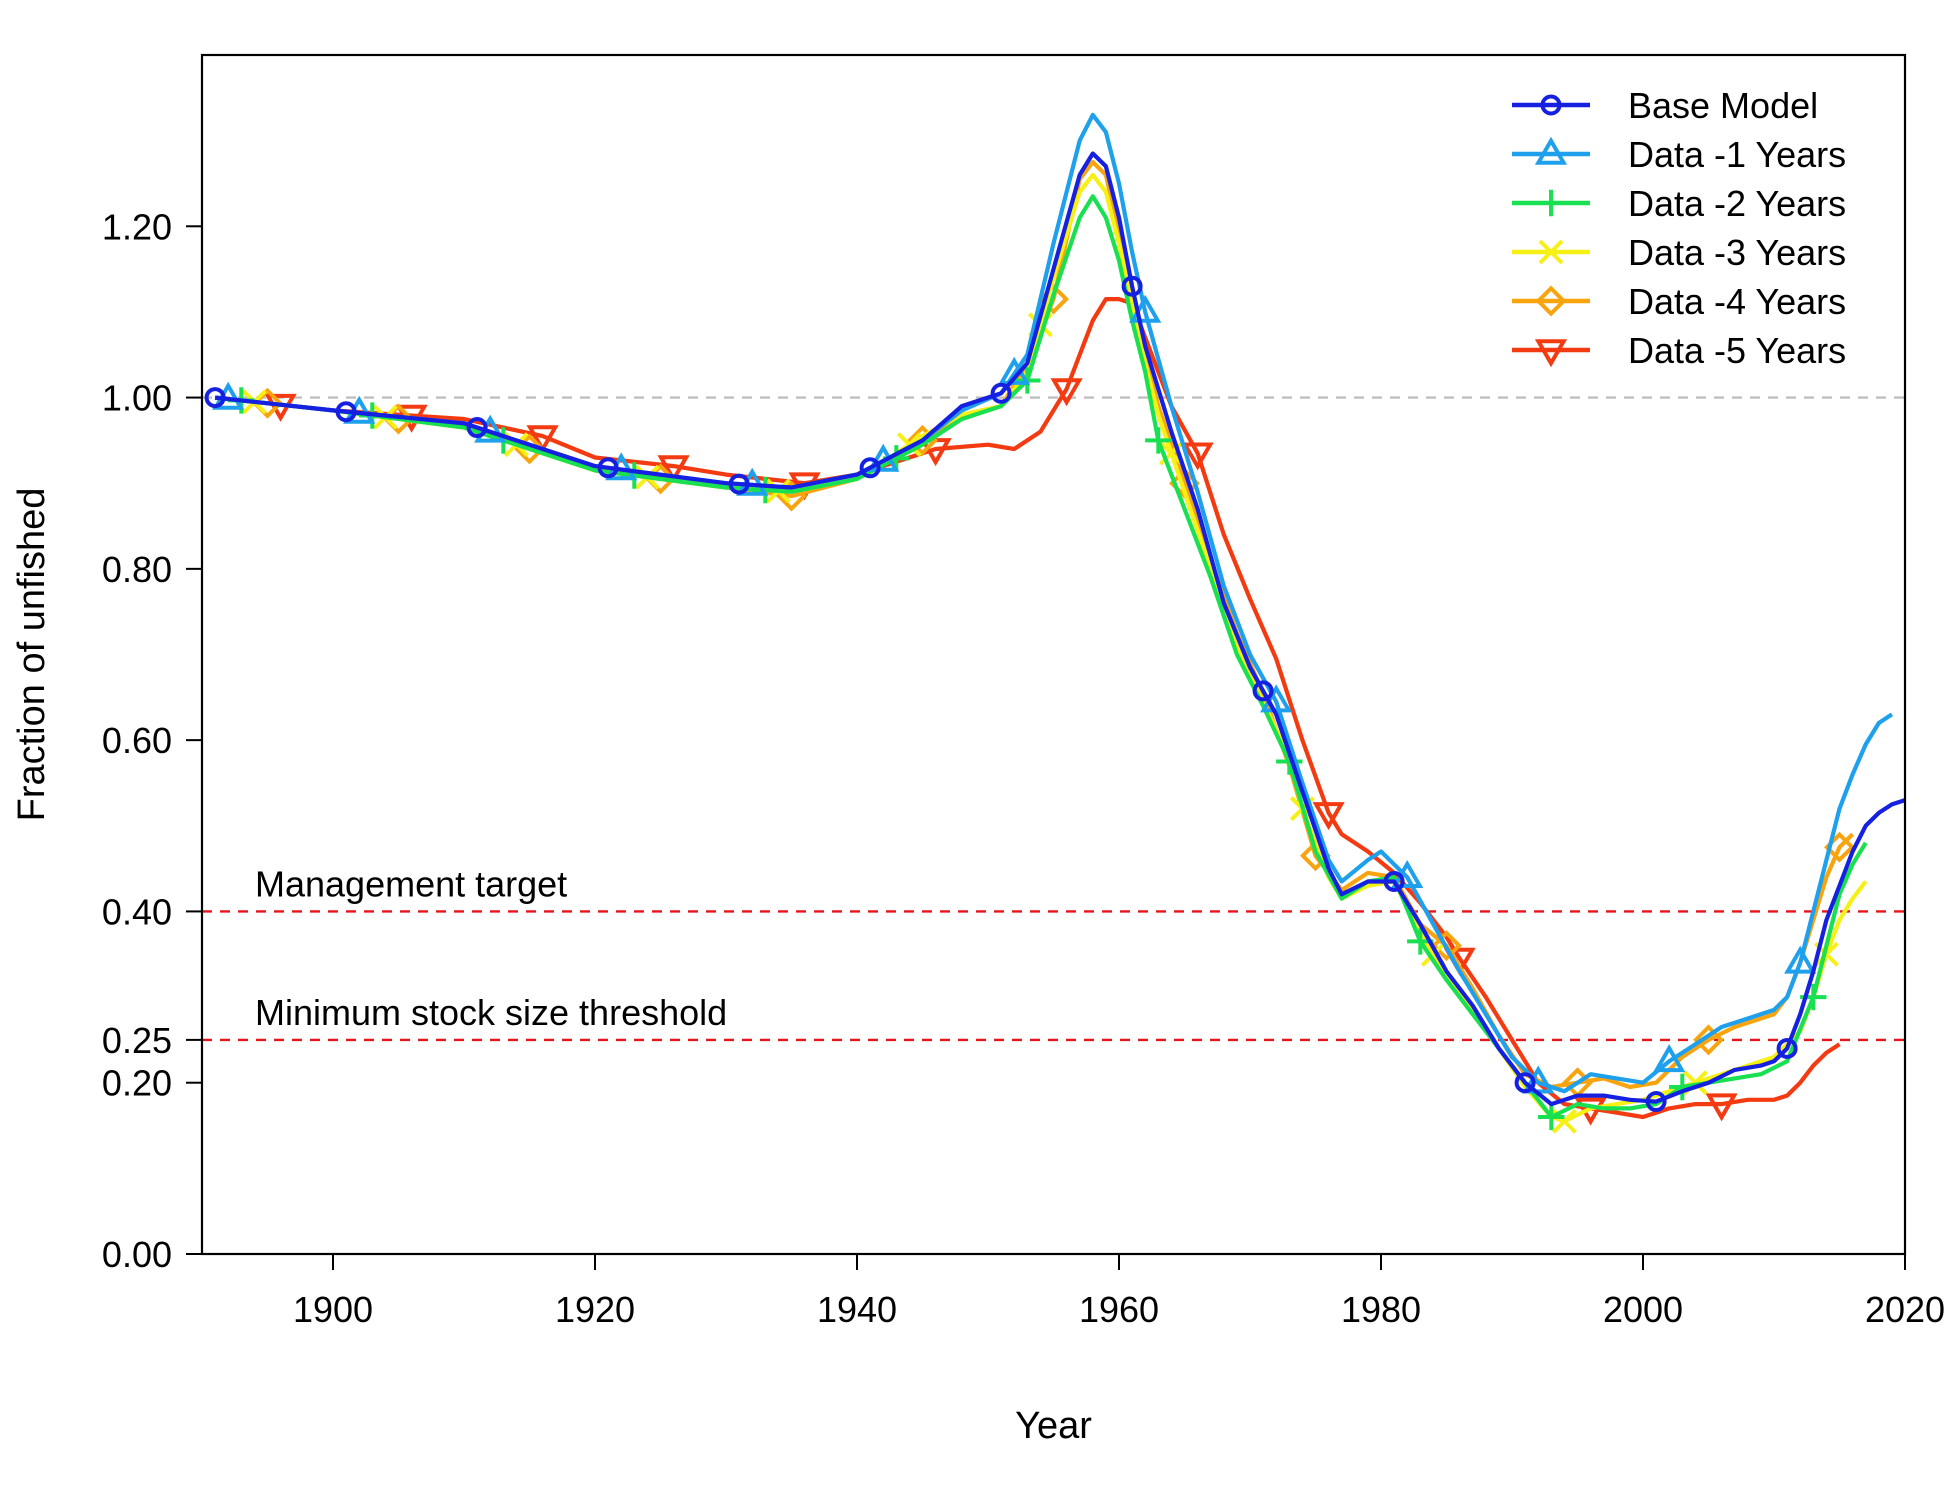 The image size is (1950, 1500). What do you see at coordinates (1643, 1309) in the screenshot?
I see `x-tick-label: 2000` at bounding box center [1643, 1309].